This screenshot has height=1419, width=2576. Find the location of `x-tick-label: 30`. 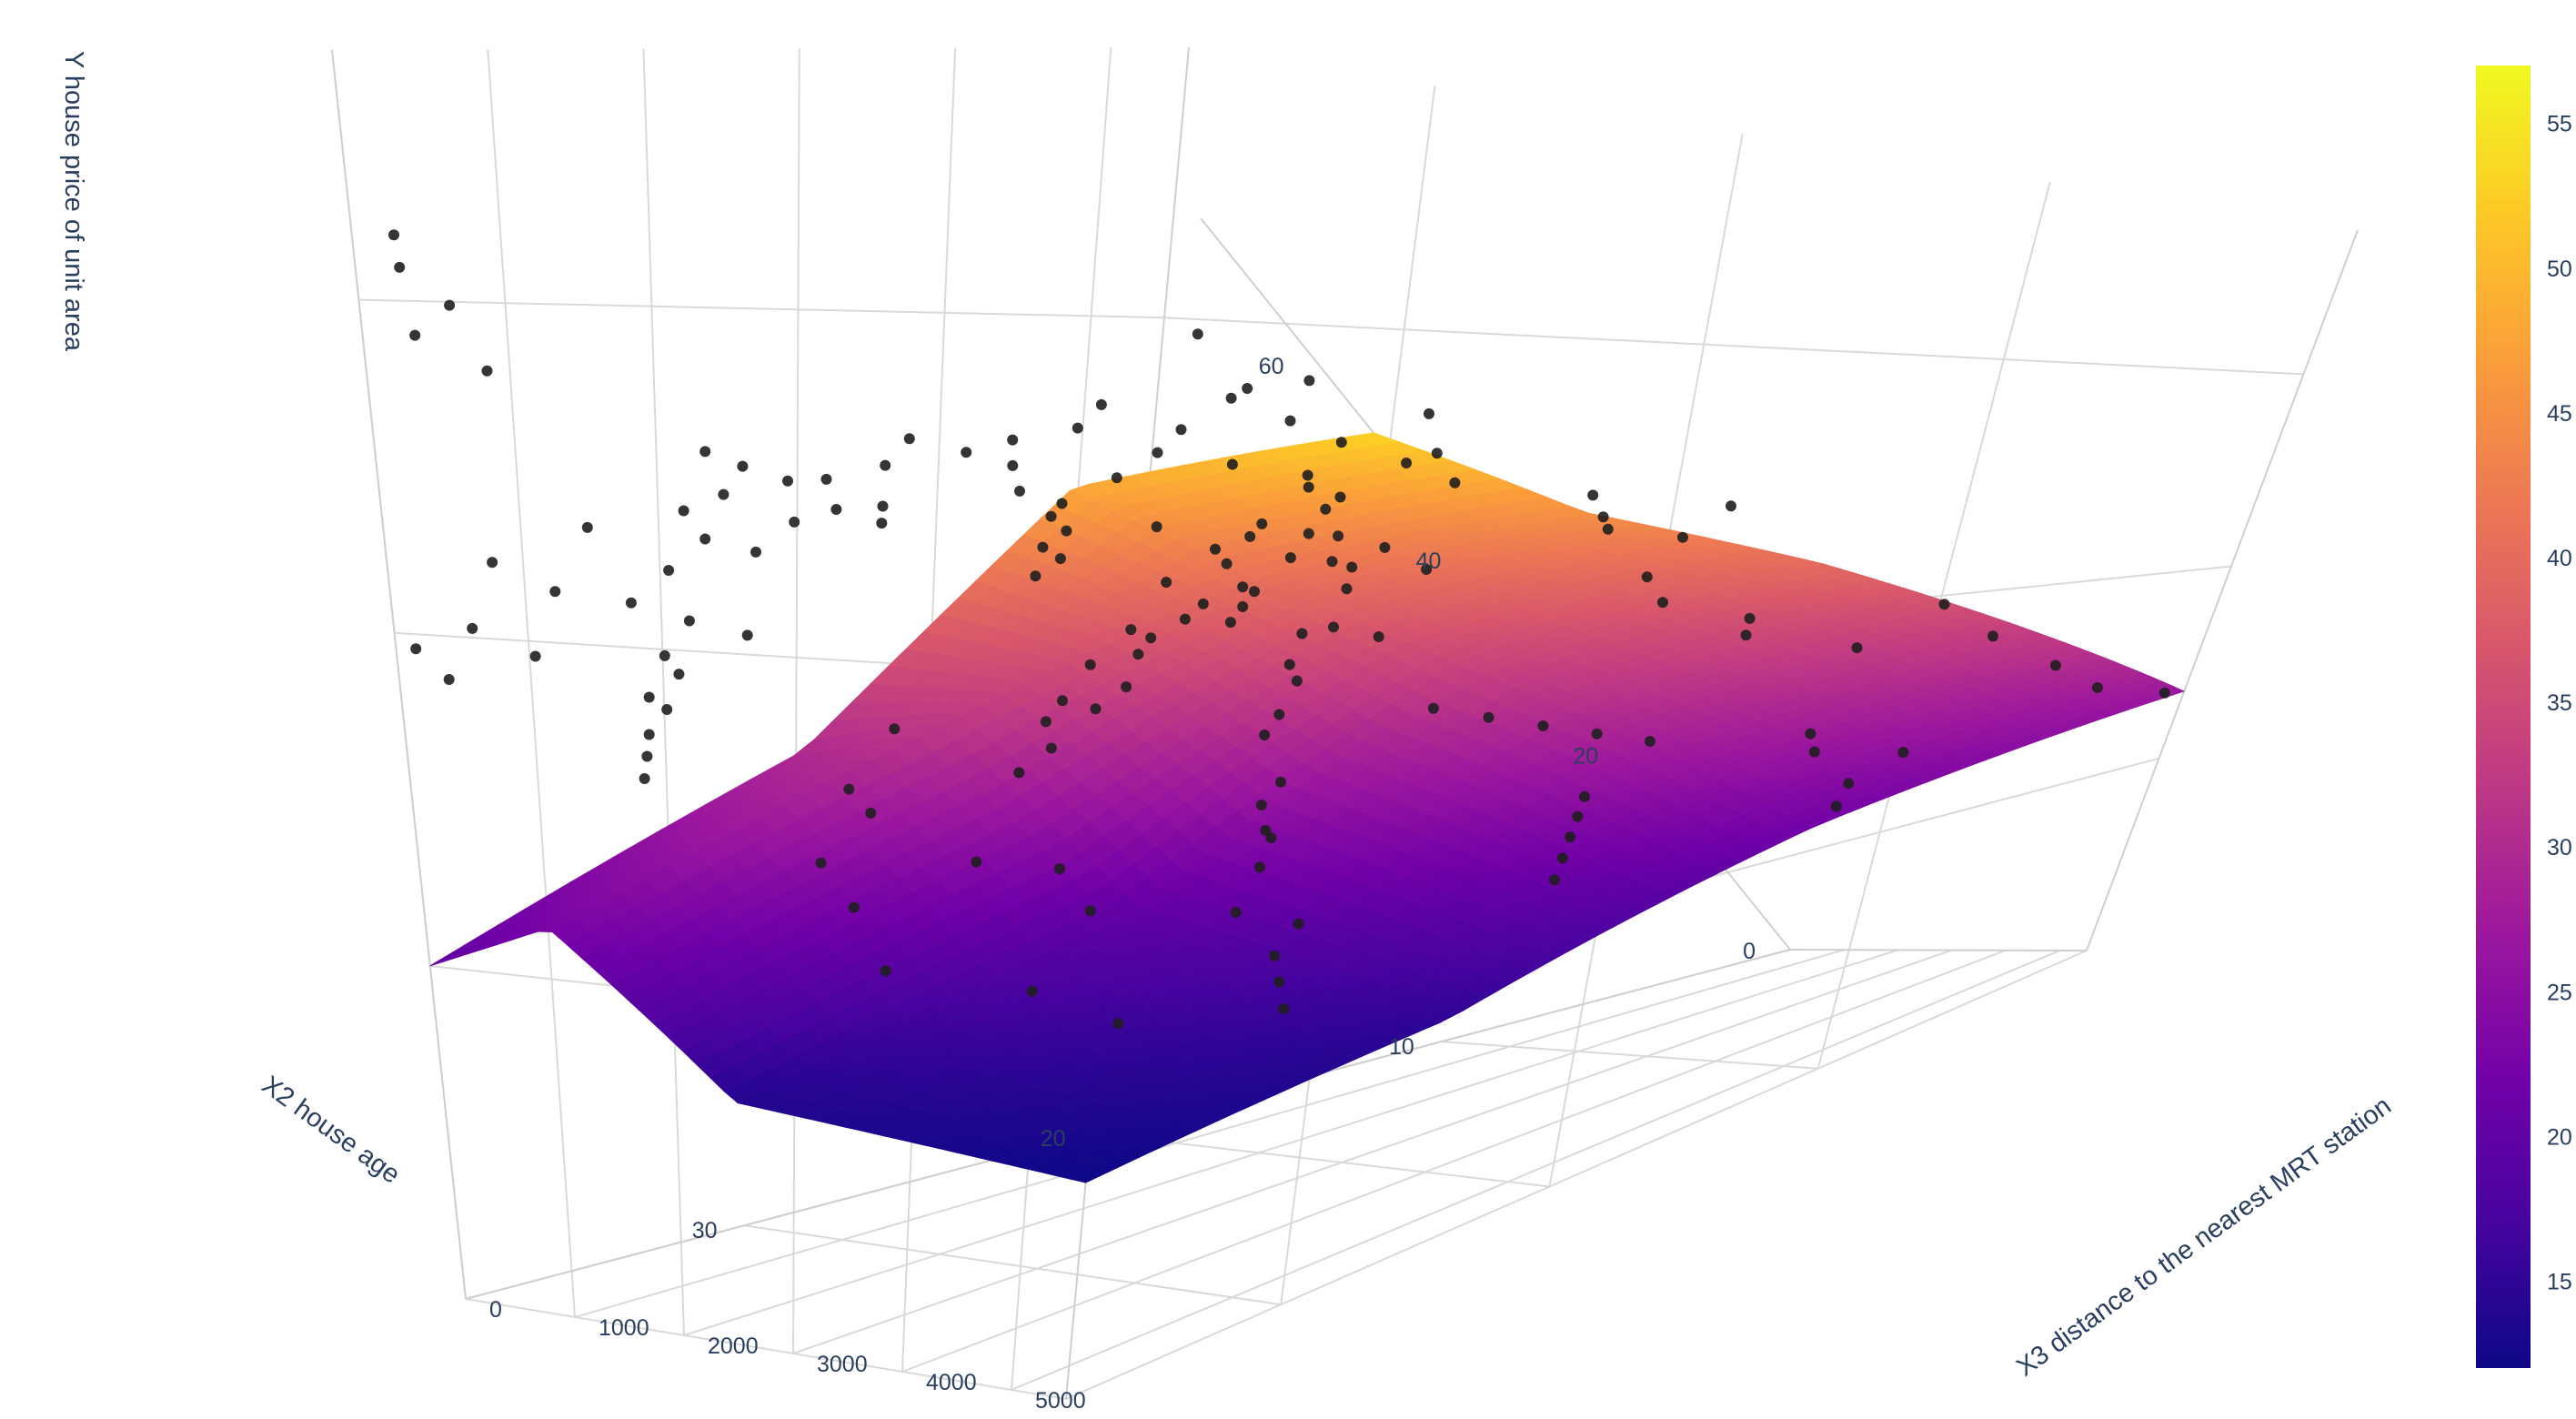

x-tick-label: 30 is located at coordinates (705, 1230).